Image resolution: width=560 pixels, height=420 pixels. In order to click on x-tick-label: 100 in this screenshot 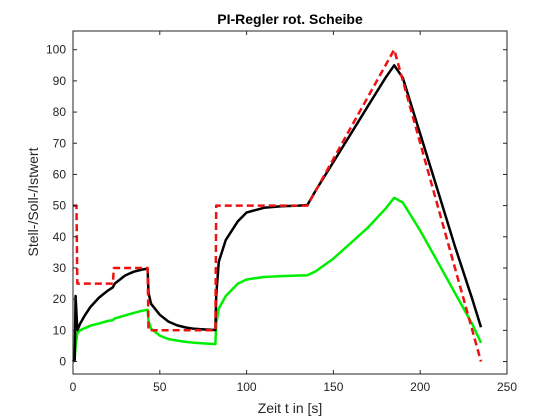, I will do `click(247, 387)`.